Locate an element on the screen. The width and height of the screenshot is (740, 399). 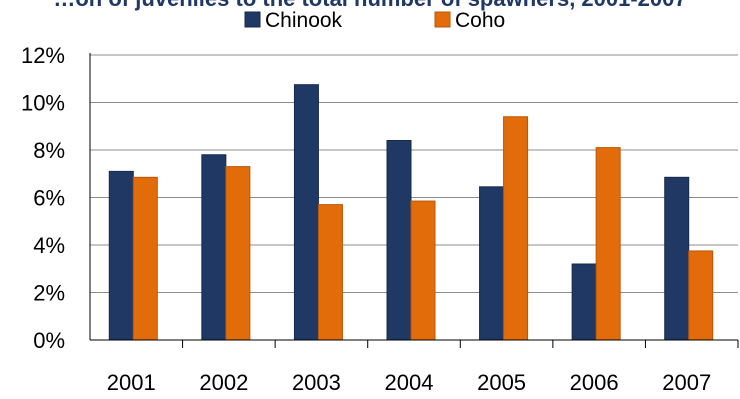
legend-label-coho: Coho is located at coordinates (480, 20).